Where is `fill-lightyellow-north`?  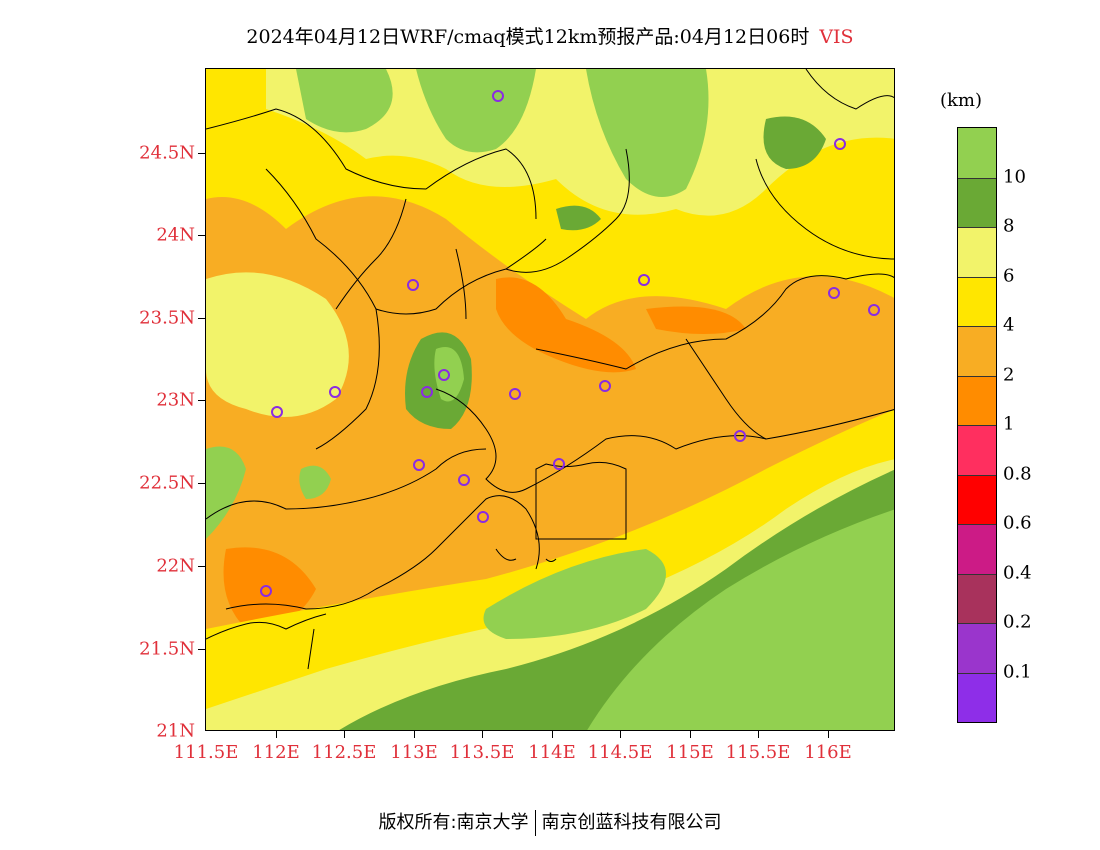
fill-lightyellow-north is located at coordinates (580, 142).